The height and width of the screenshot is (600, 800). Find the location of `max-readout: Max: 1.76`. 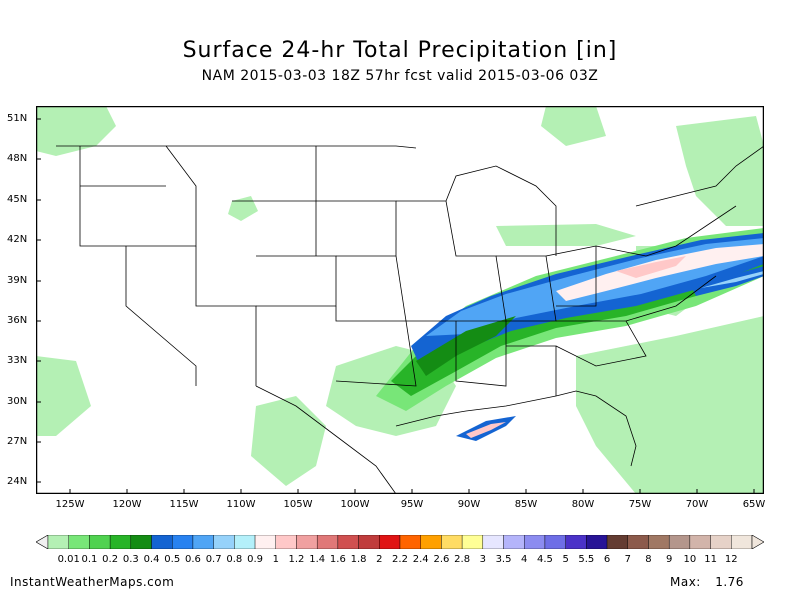

max-readout: Max: 1.76 is located at coordinates (707, 582).